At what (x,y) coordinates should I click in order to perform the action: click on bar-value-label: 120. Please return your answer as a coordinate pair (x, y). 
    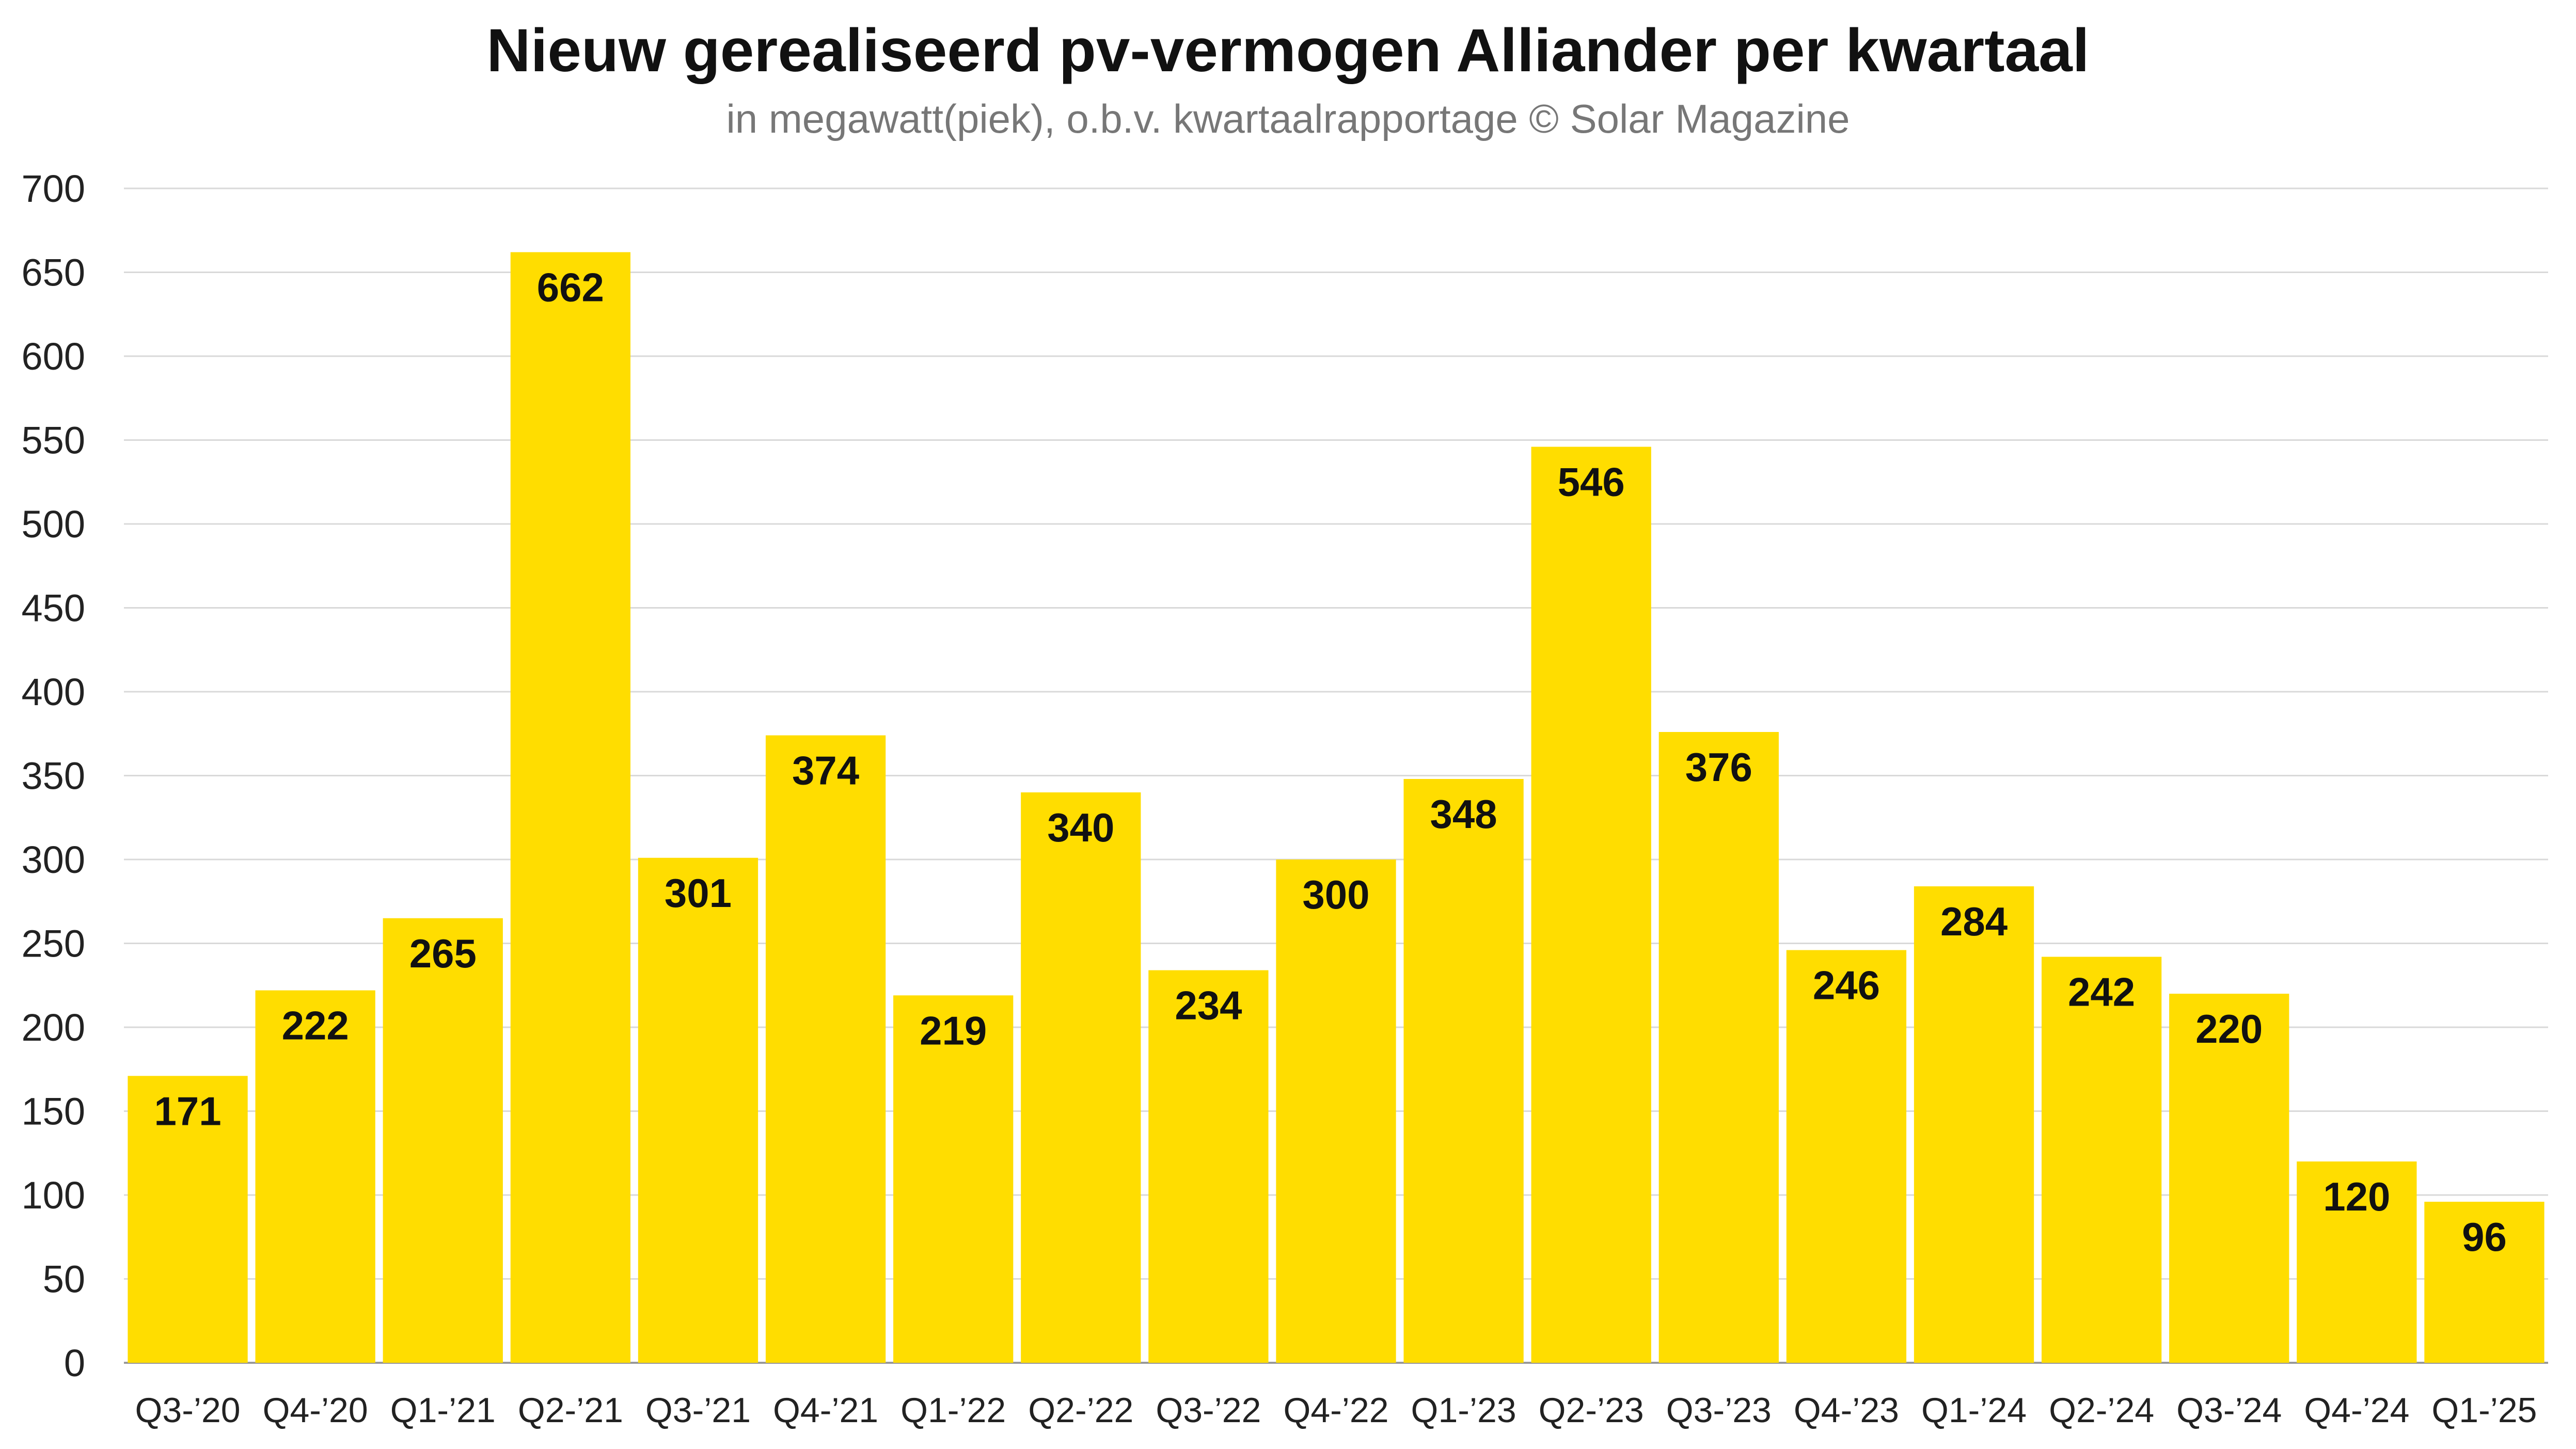
    Looking at the image, I should click on (2356, 1196).